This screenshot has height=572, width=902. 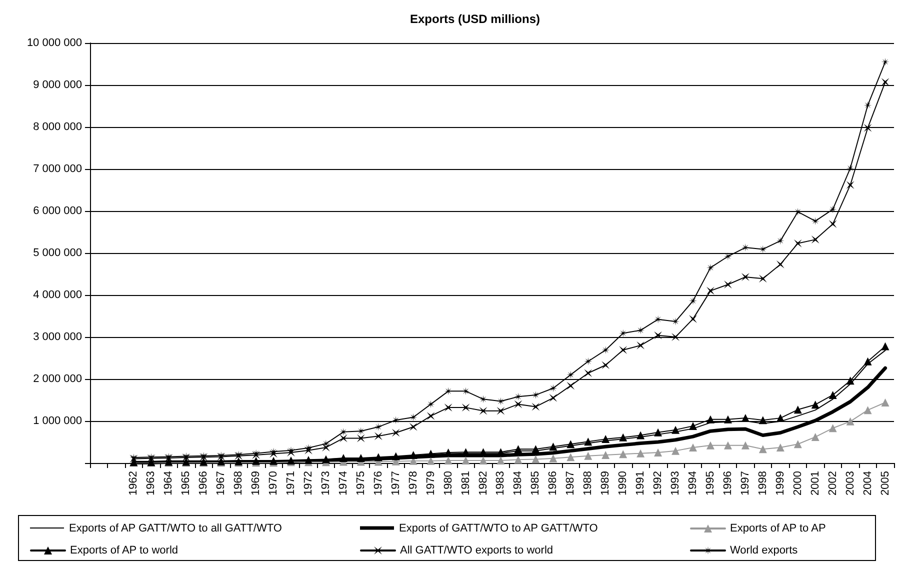 What do you see at coordinates (57, 127) in the screenshot?
I see `y-tick-label: 8 000 000` at bounding box center [57, 127].